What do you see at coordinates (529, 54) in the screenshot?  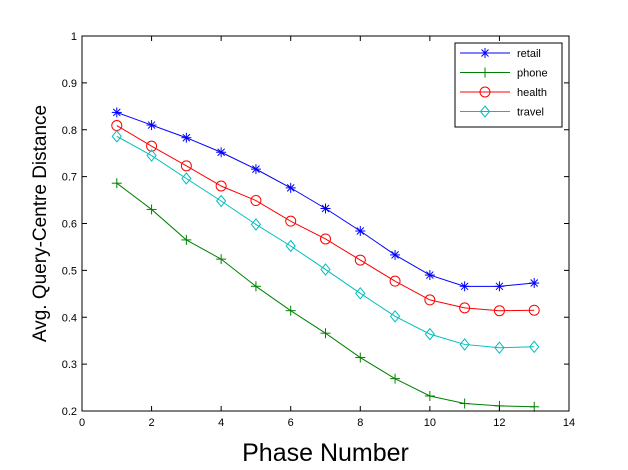 I see `legend-label: retail` at bounding box center [529, 54].